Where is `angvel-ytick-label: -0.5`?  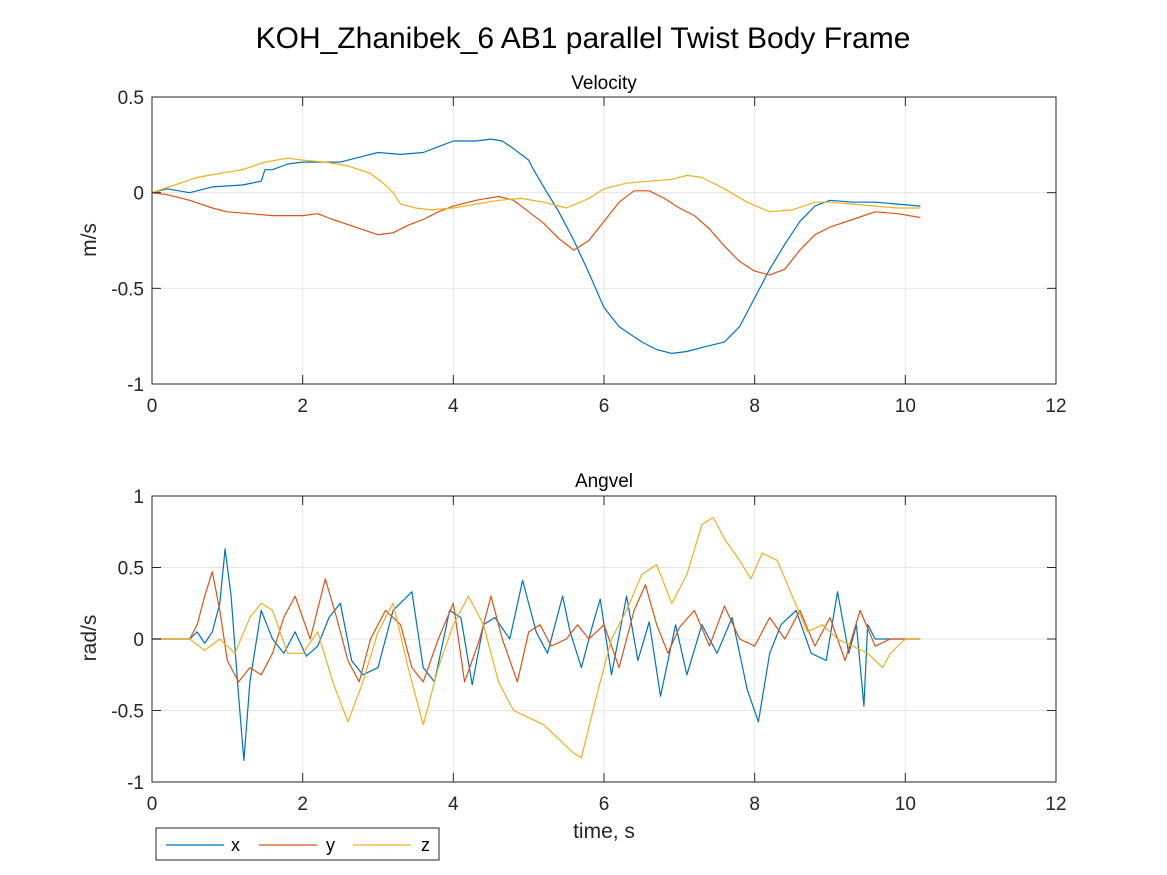
angvel-ytick-label: -0.5 is located at coordinates (127, 712).